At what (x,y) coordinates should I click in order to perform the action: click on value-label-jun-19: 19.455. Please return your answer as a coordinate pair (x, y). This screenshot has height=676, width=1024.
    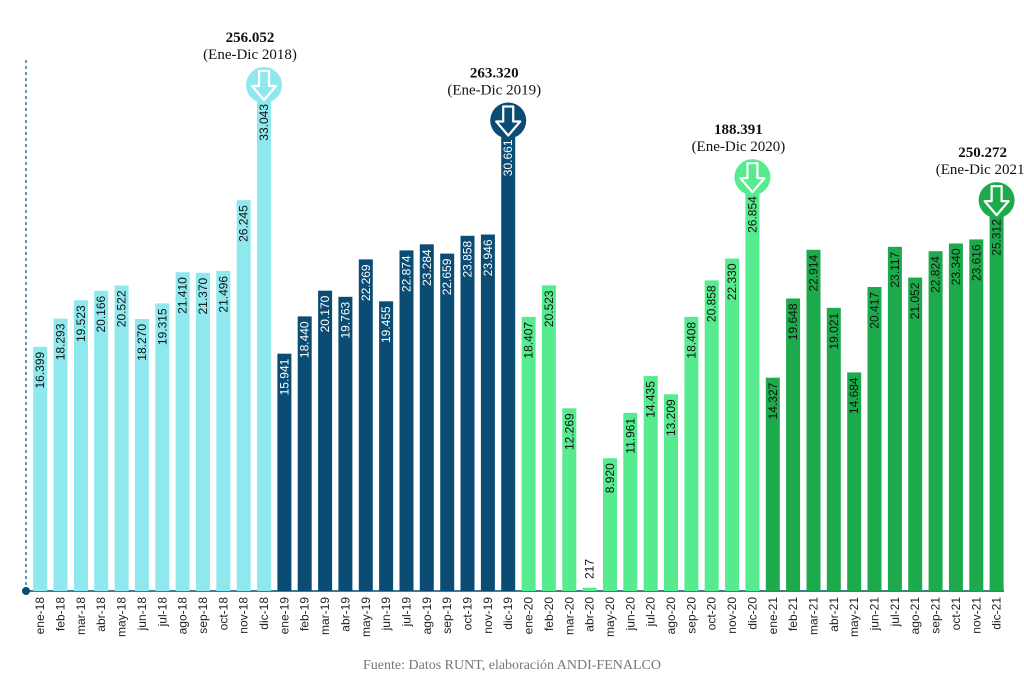
    Looking at the image, I should click on (386, 324).